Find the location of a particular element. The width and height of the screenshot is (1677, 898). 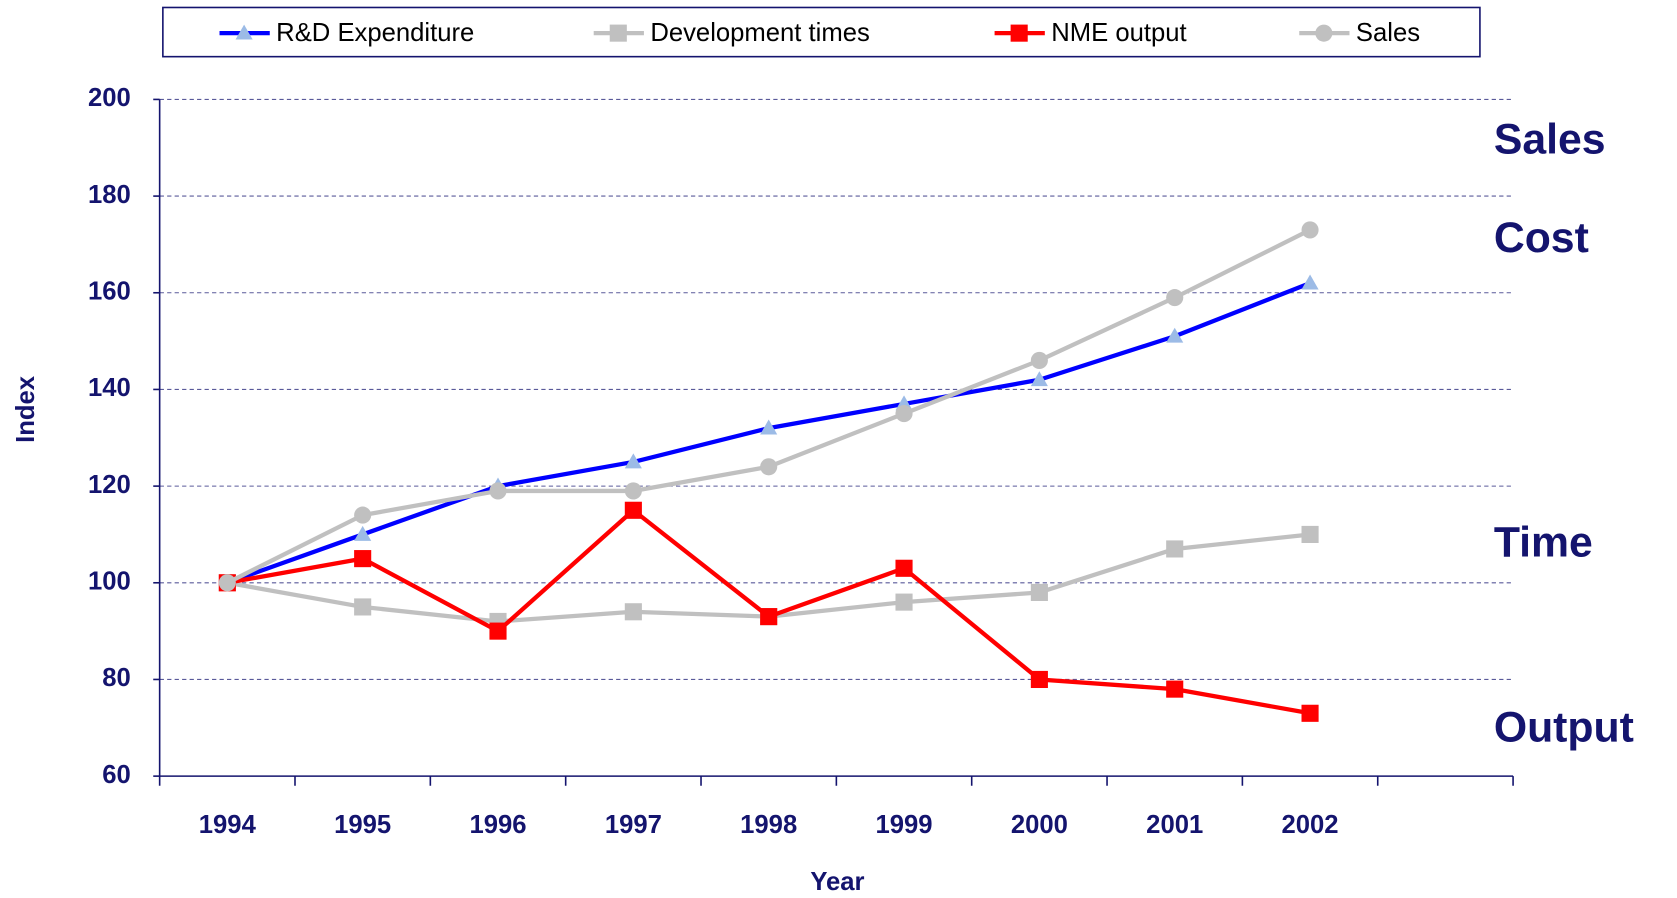

x-tick-label: 1999 is located at coordinates (904, 825).